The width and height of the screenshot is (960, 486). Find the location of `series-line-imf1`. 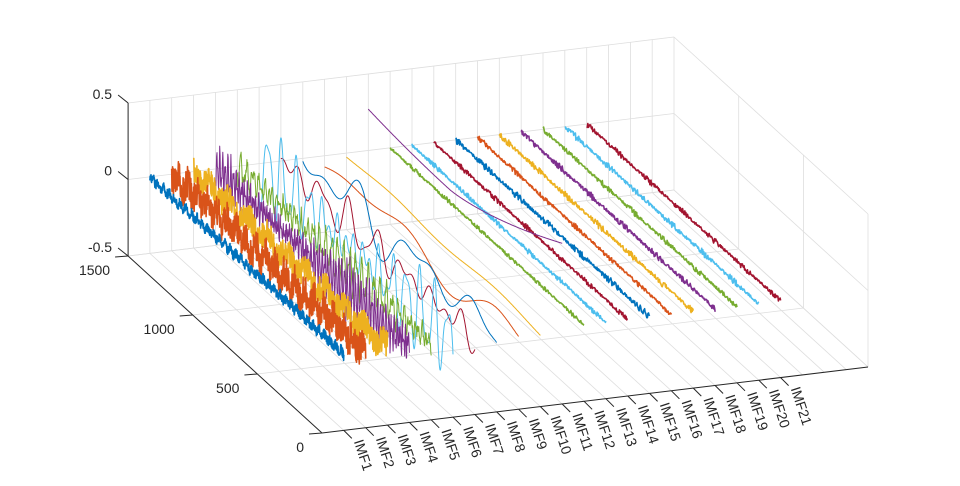

series-line-imf1 is located at coordinates (247, 268).